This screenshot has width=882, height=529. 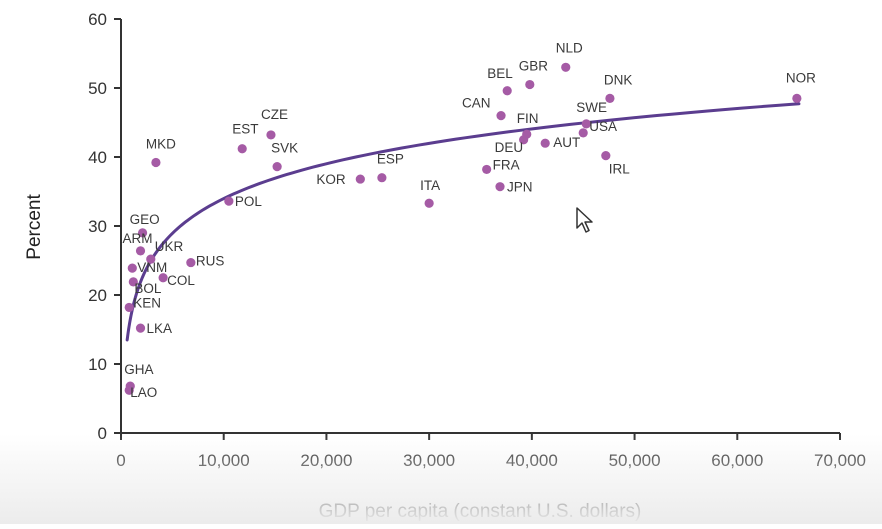 I want to click on x-tick-label: 70,000, so click(x=840, y=460).